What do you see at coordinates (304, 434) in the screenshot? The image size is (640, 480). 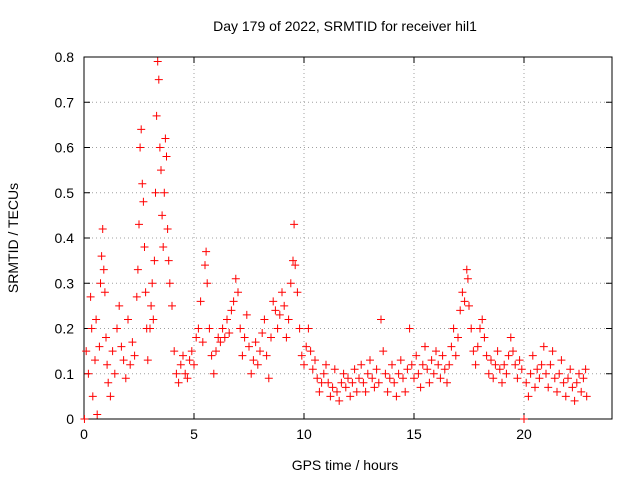 I see `x-tick-label: 10` at bounding box center [304, 434].